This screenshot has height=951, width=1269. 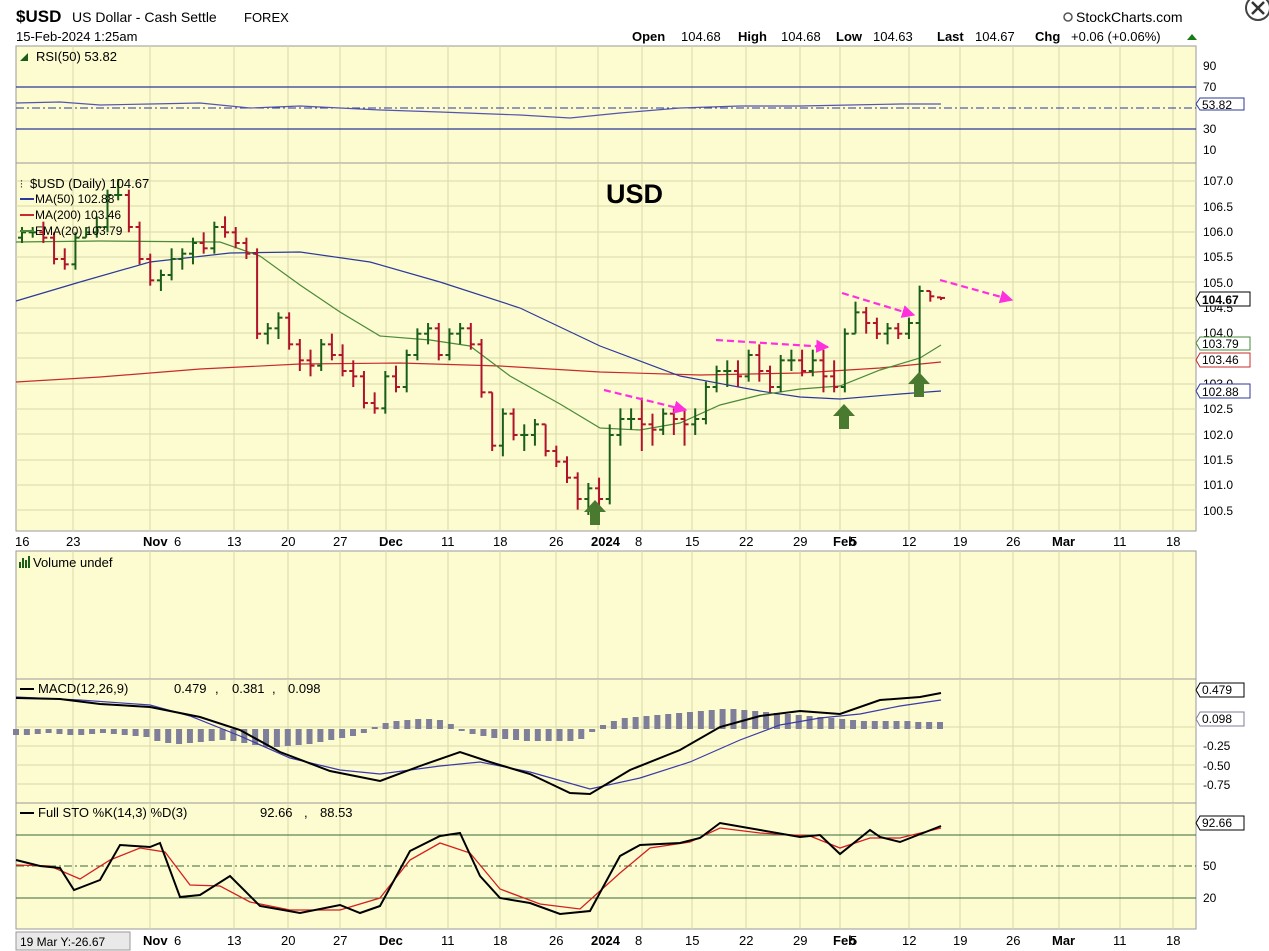 What do you see at coordinates (844, 541) in the screenshot?
I see `date-label: Feb` at bounding box center [844, 541].